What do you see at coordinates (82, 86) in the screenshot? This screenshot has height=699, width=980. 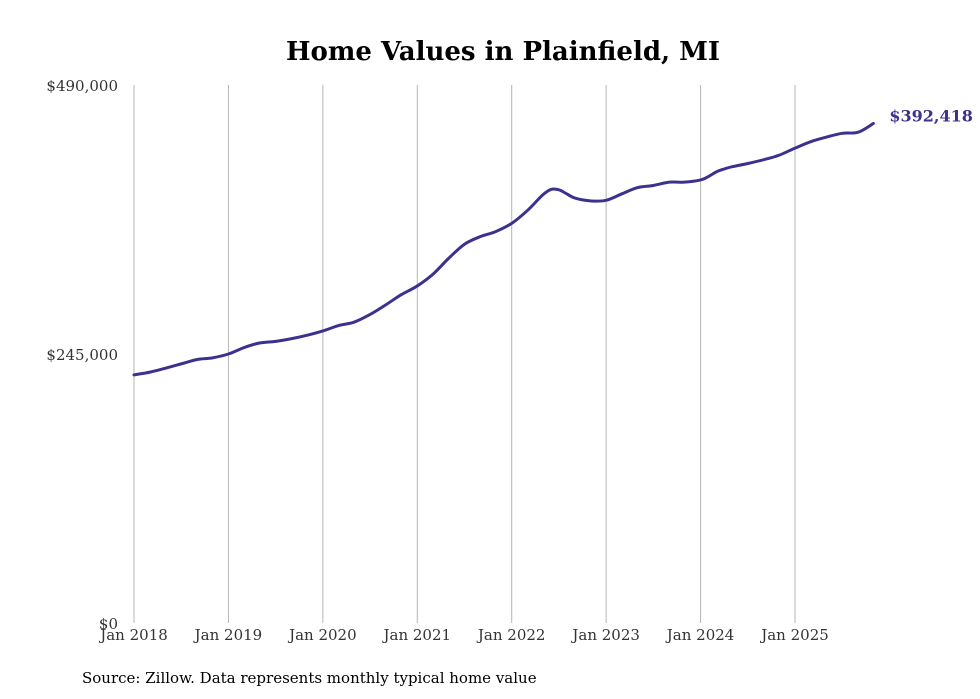 I see `y-tick-label: $490,000` at bounding box center [82, 86].